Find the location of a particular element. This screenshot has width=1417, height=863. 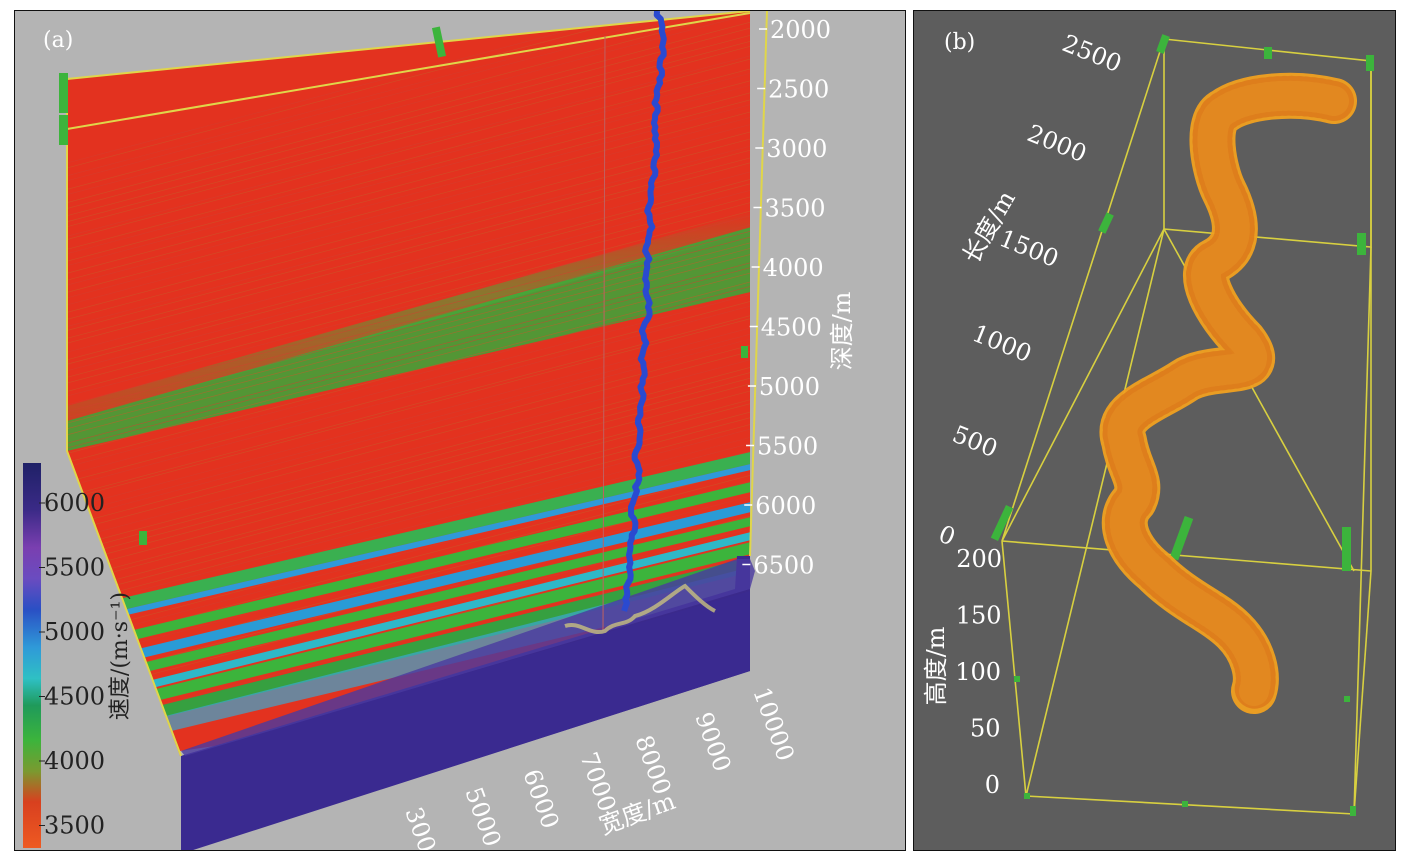

depth-tick-label: 2000 is located at coordinates (800, 30).